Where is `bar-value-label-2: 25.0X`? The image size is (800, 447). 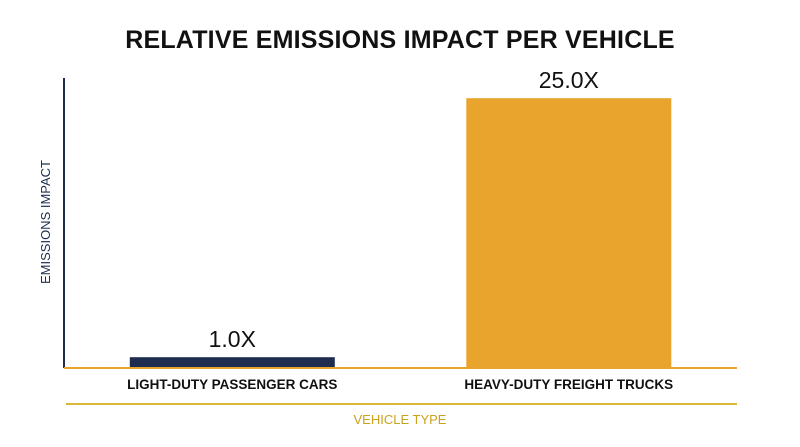 bar-value-label-2: 25.0X is located at coordinates (569, 80).